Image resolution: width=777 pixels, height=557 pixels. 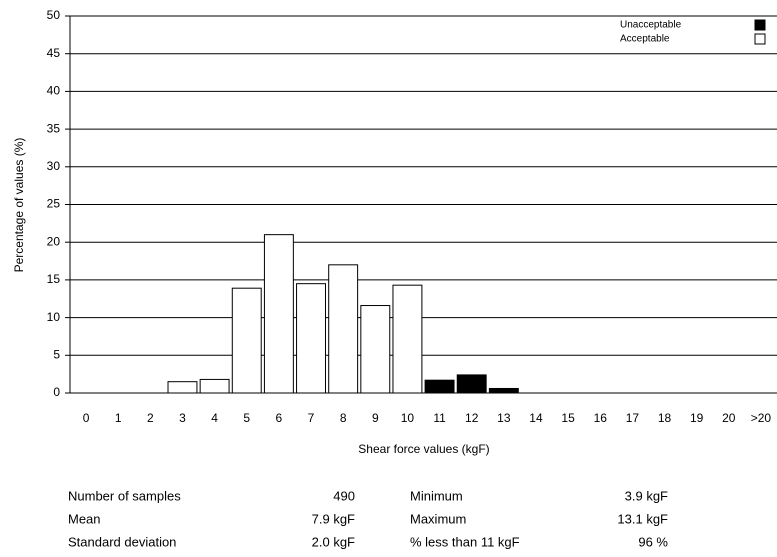 What do you see at coordinates (333, 541) in the screenshot?
I see `stat-text: 2.0 kgF` at bounding box center [333, 541].